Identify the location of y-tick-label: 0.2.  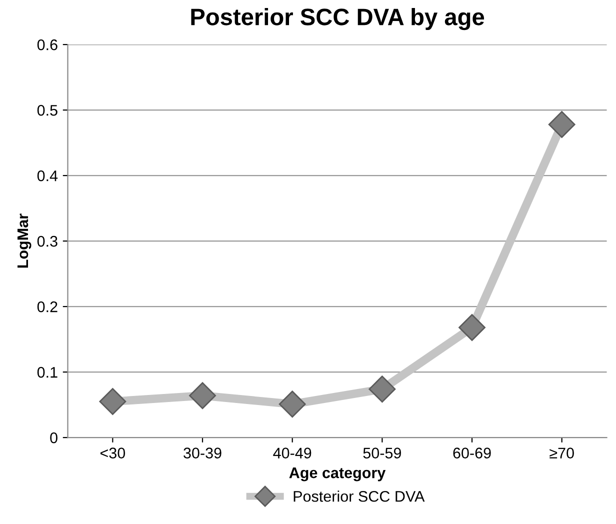
(47, 306).